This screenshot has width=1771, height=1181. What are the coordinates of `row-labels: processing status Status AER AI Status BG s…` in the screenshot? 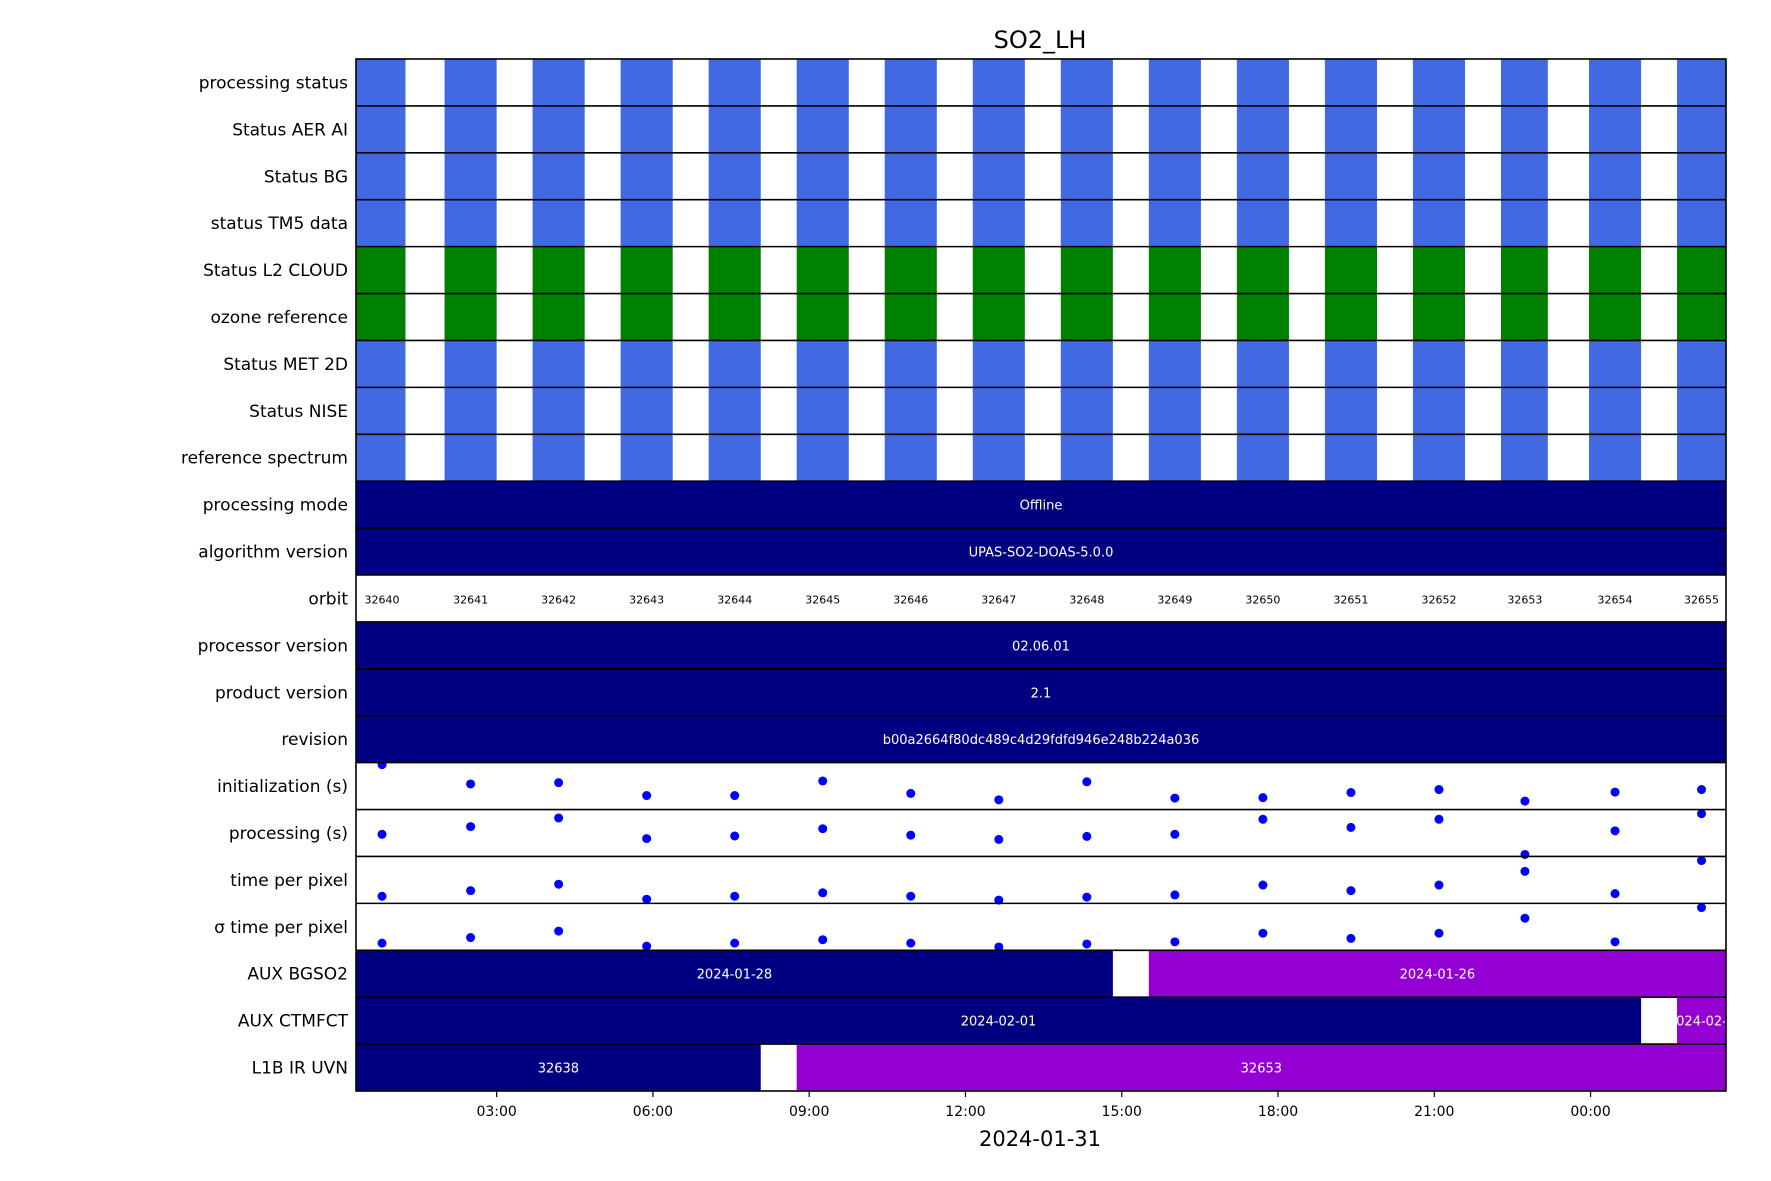 It's located at (265, 575).